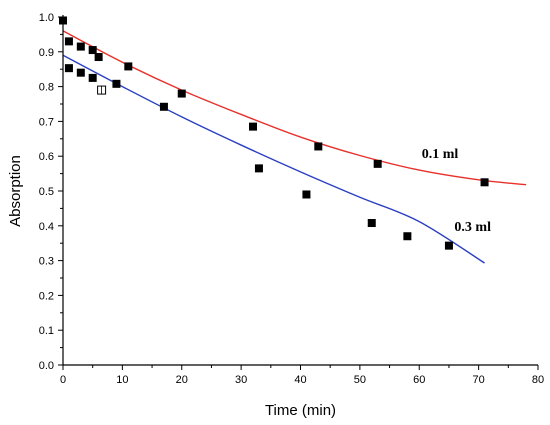 This screenshot has height=425, width=550. Describe the element at coordinates (46, 192) in the screenshot. I see `y-tick-label: 0.5` at that location.